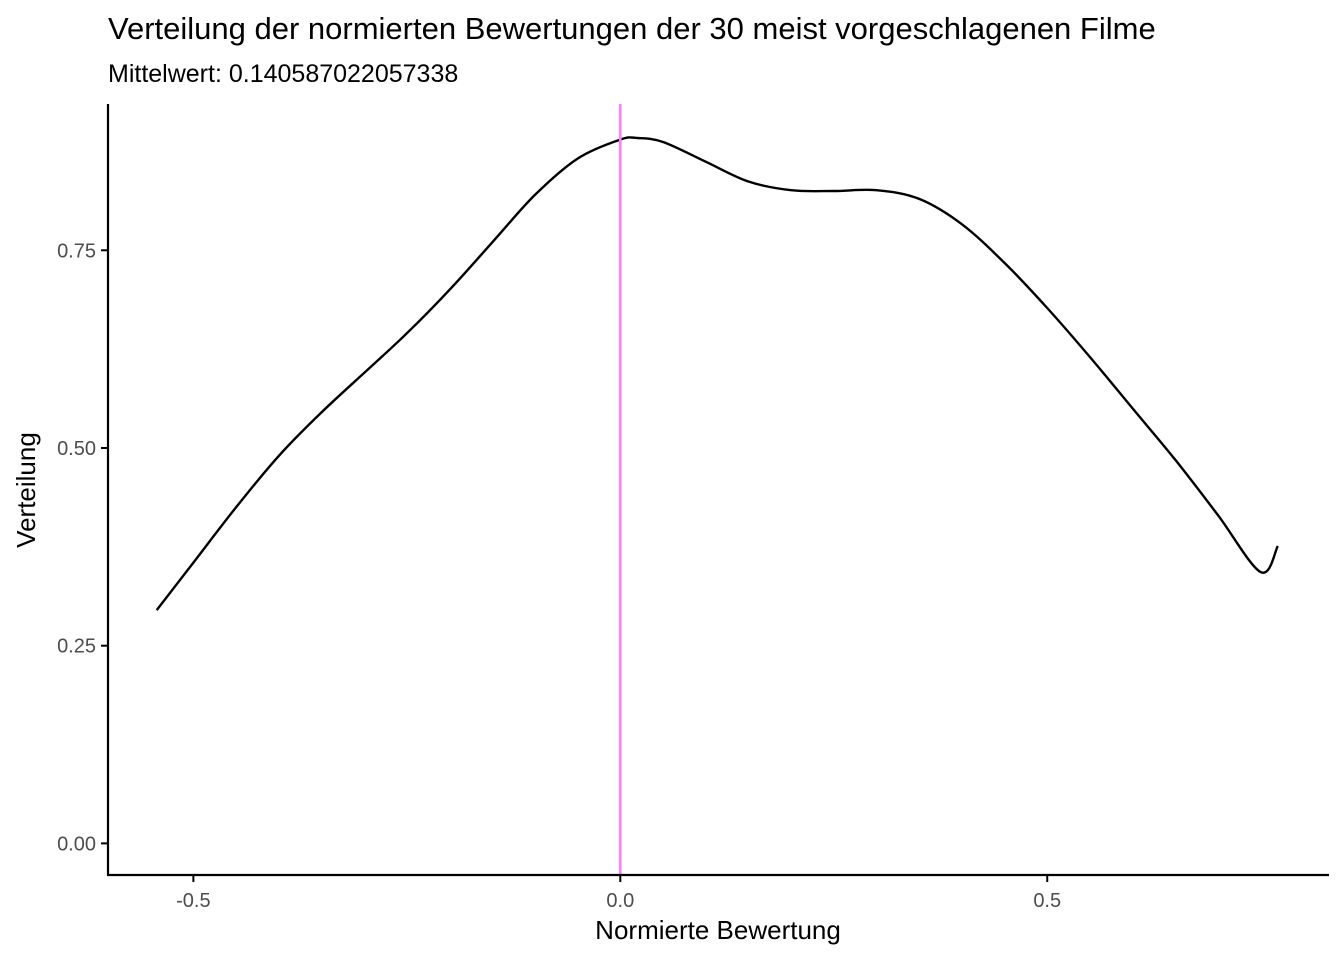 This screenshot has height=960, width=1344. Describe the element at coordinates (82, 547) in the screenshot. I see `y-axis-ticks: 0.00 0.25 0.50 0.75` at that location.